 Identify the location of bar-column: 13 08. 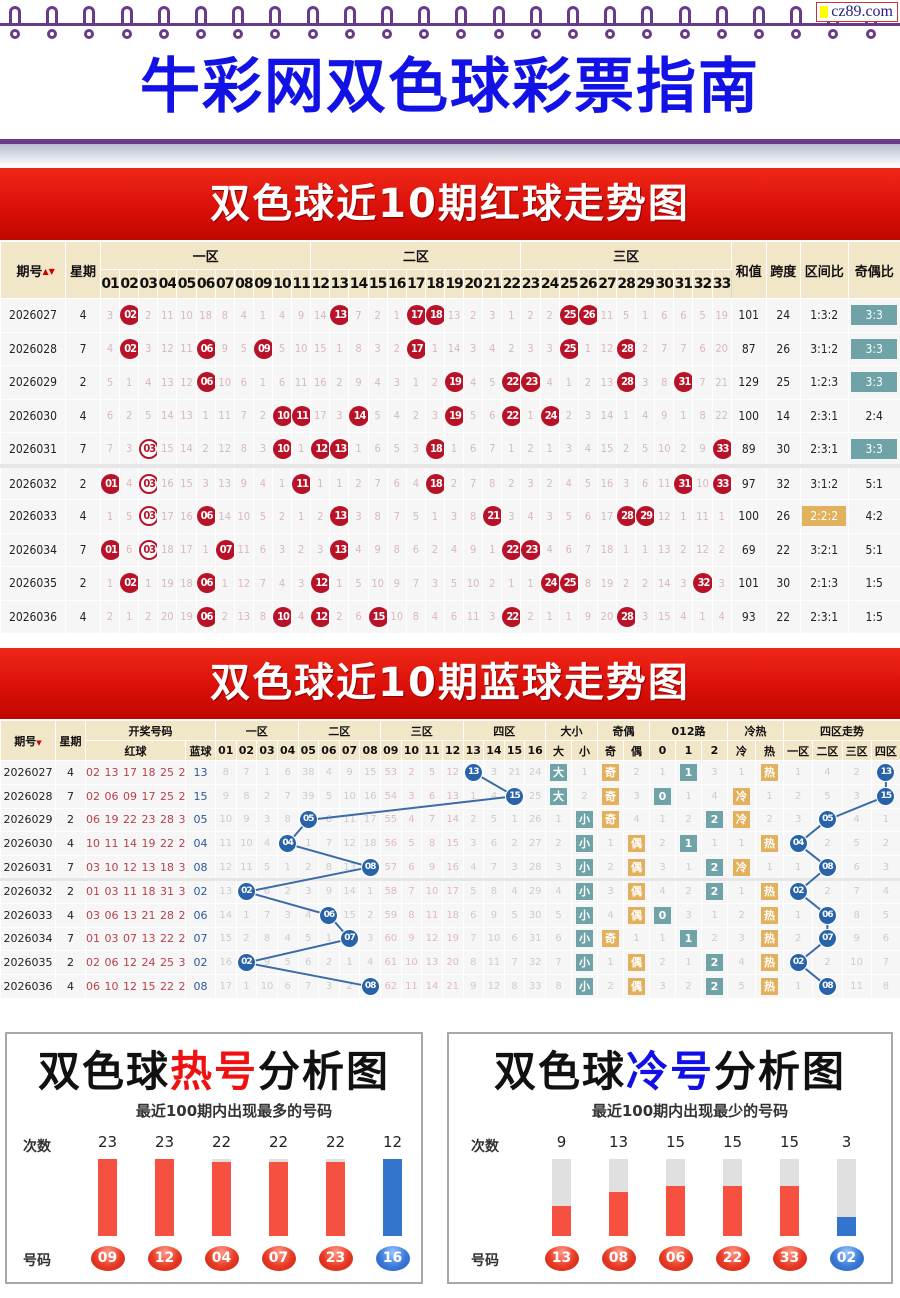
(618, 1201).